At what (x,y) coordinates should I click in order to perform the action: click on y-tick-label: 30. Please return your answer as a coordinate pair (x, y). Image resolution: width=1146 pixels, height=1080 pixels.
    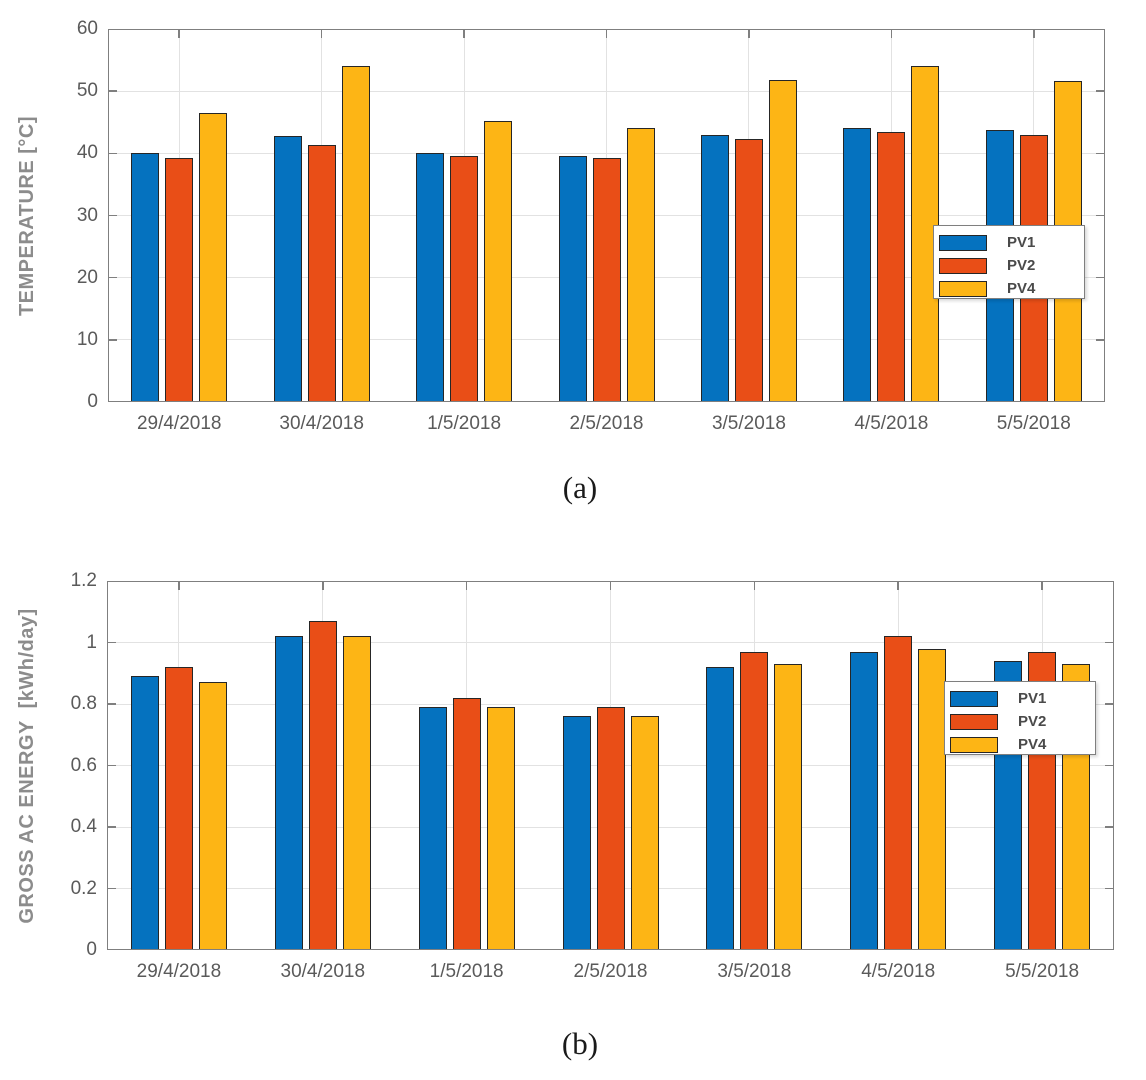
    Looking at the image, I should click on (87, 215).